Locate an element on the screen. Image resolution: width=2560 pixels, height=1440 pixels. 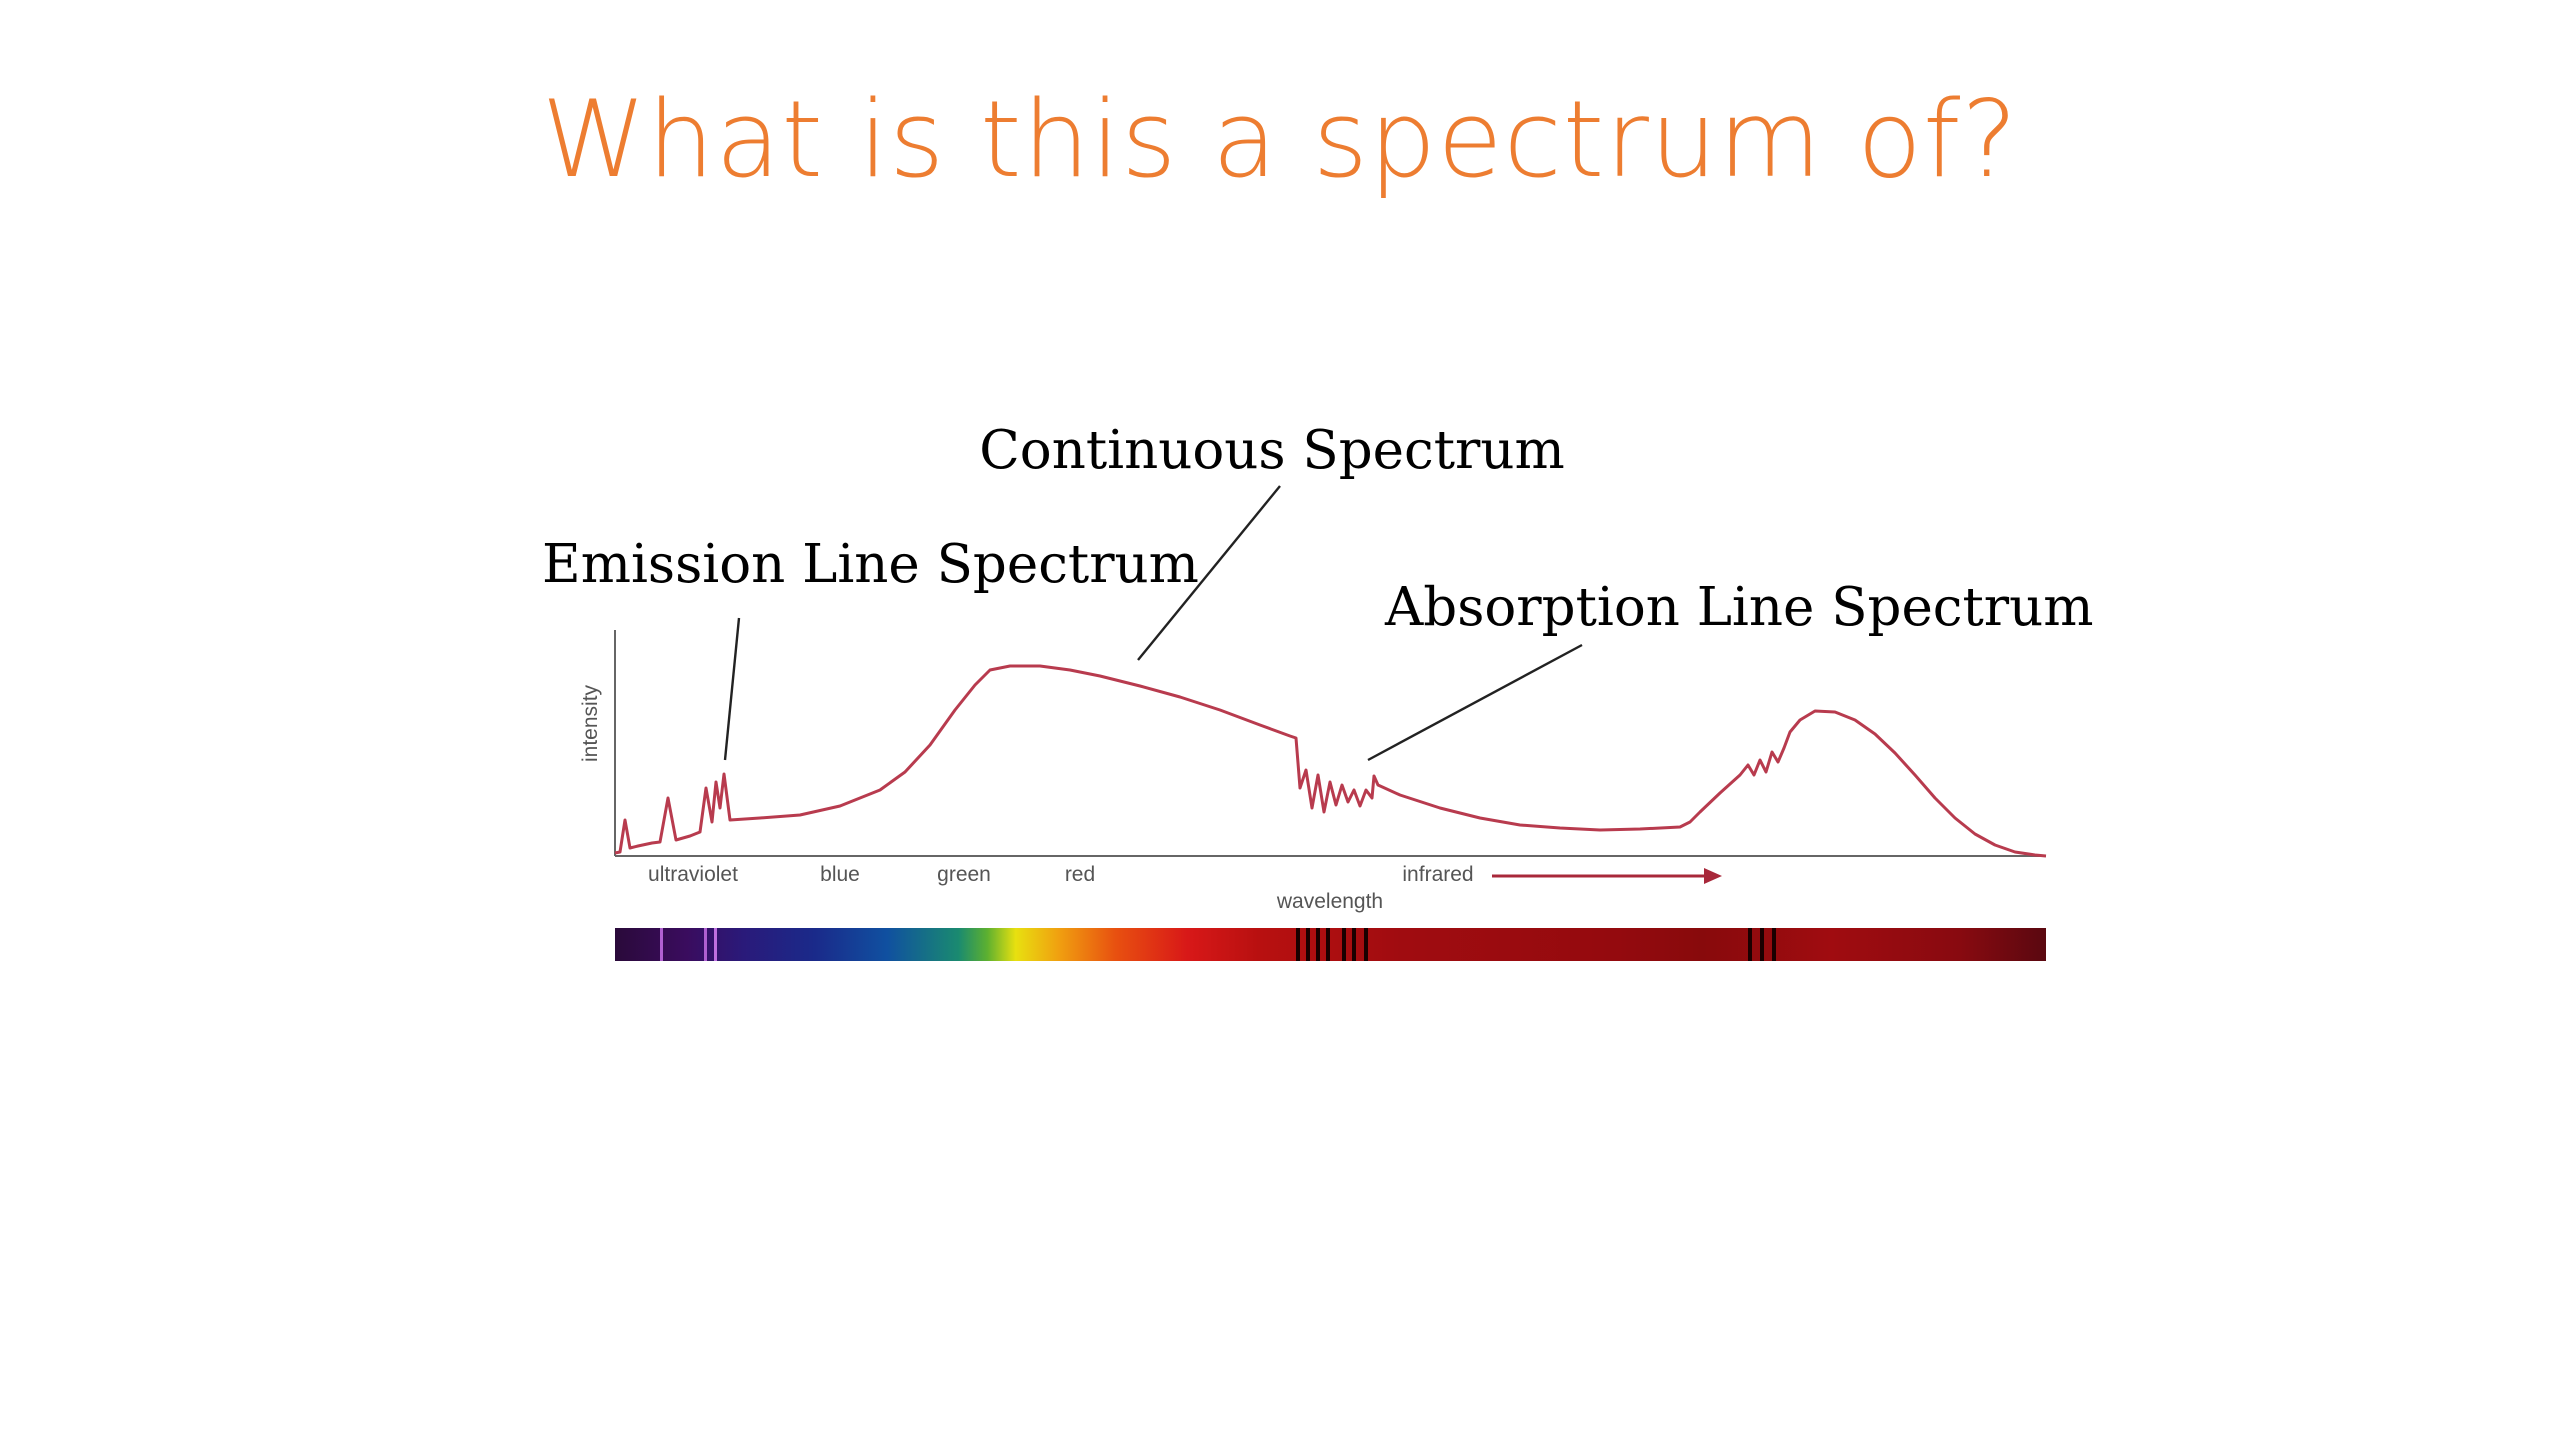
spectrum-color-band is located at coordinates (1330, 944).